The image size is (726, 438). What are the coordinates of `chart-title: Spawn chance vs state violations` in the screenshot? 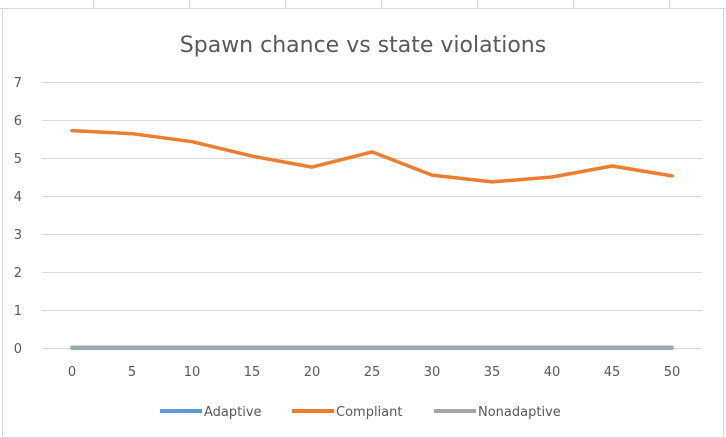 It's located at (363, 45).